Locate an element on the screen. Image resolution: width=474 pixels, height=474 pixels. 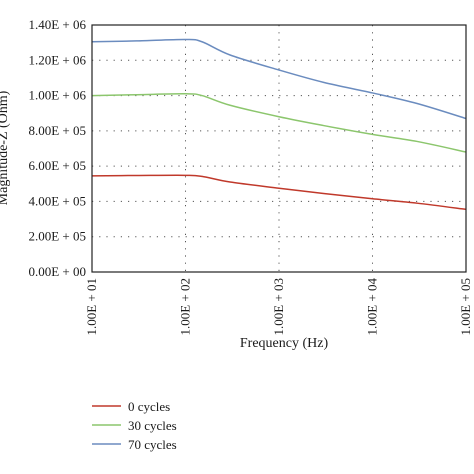
x-tick-label: 1.00E + 03 is located at coordinates (278, 307).